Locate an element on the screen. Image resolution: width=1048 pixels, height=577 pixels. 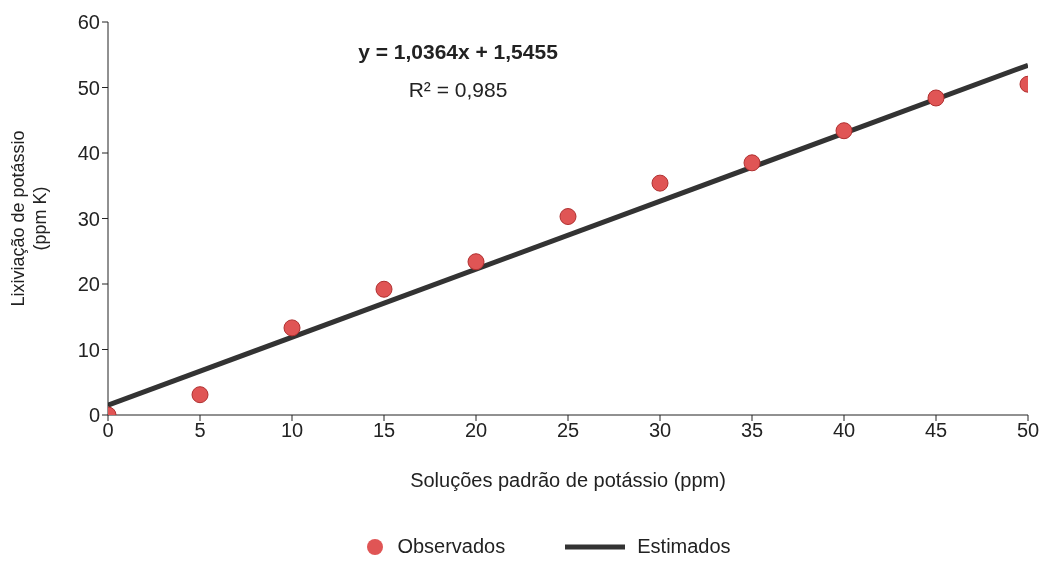
x-axis-title: Soluções padrão de potássio (ppm) is located at coordinates (568, 480).